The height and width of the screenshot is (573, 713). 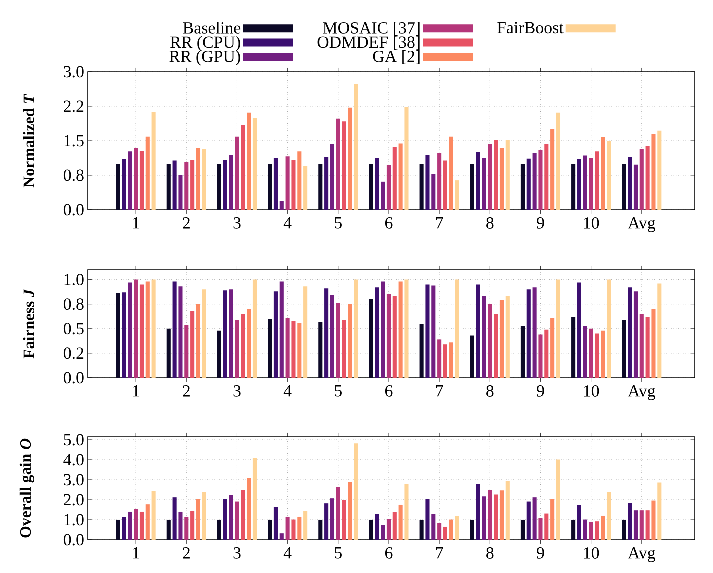 What do you see at coordinates (74, 280) in the screenshot?
I see `y-tick-label: 1.0` at bounding box center [74, 280].